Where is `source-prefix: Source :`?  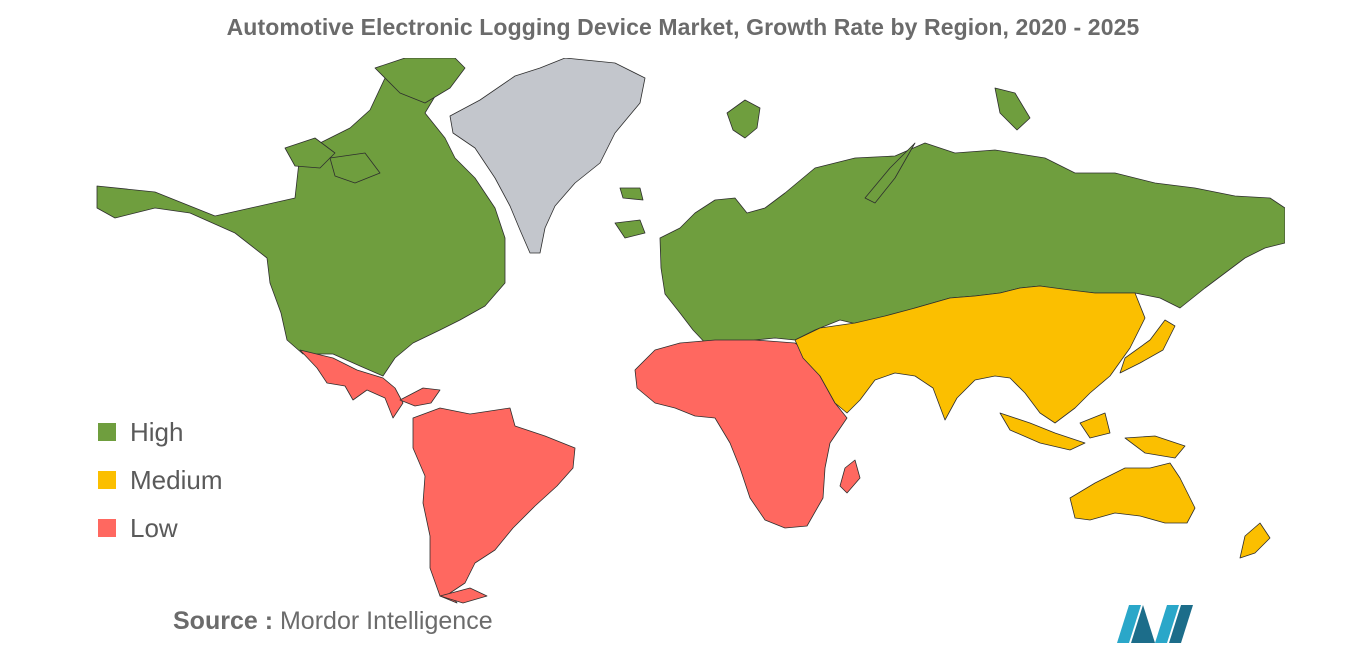
source-prefix: Source : is located at coordinates (223, 621).